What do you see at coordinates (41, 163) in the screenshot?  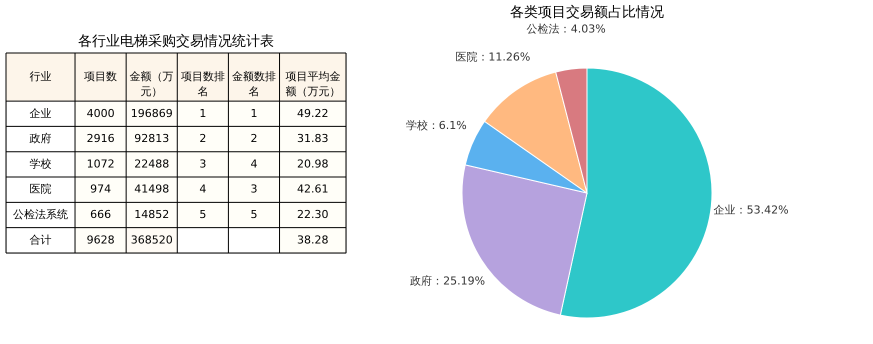 I see `y-tick-label: 学校` at bounding box center [41, 163].